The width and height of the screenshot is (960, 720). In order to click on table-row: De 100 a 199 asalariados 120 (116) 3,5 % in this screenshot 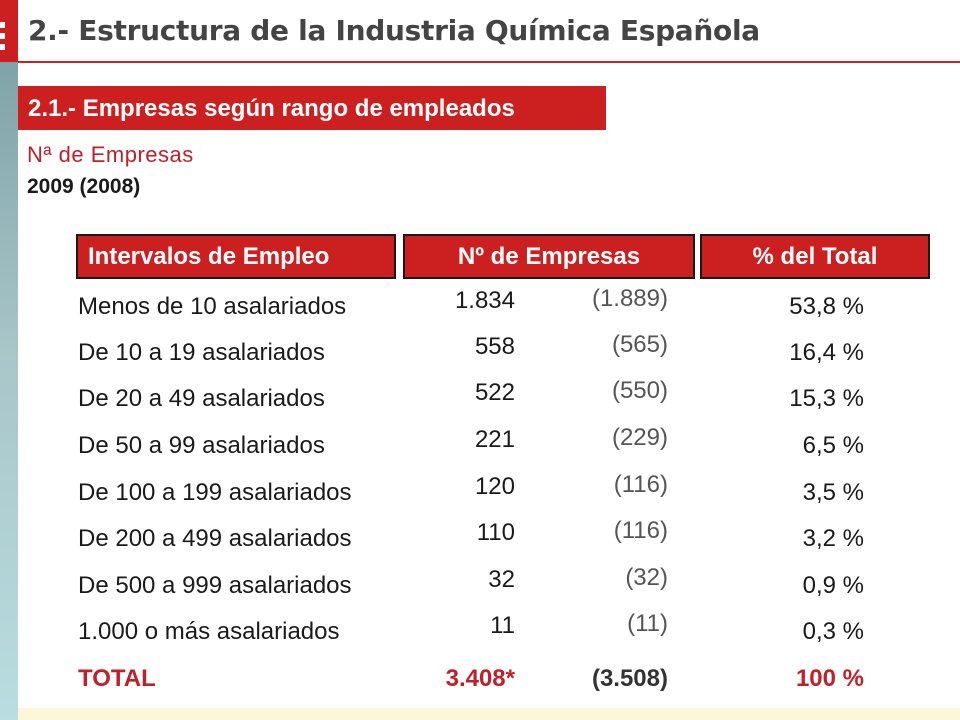, I will do `click(480, 498)`.